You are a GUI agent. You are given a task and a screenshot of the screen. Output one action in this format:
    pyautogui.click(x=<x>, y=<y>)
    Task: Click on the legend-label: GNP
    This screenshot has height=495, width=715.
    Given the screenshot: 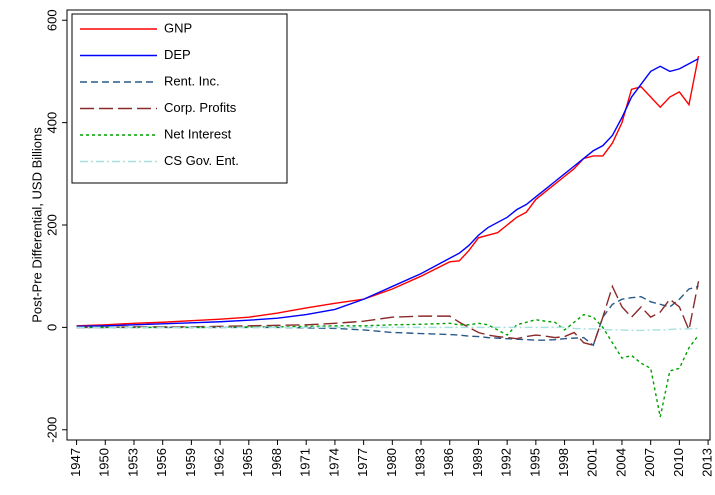 What is the action you would take?
    pyautogui.click(x=178, y=27)
    